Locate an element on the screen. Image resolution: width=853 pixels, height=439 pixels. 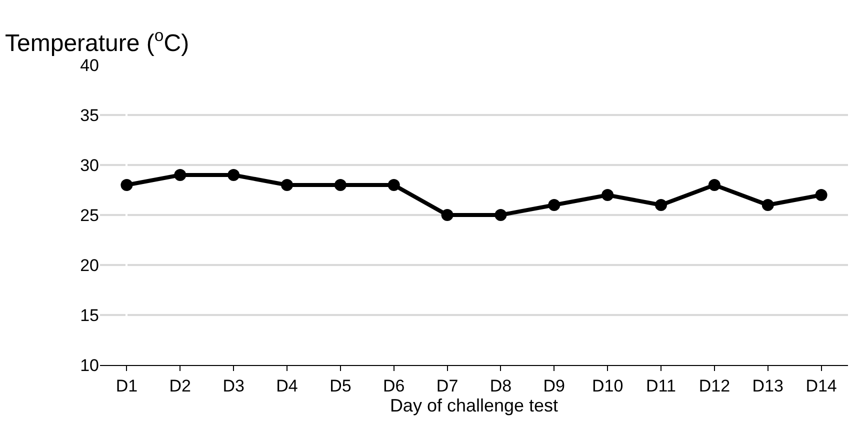
x-tick-label: D1 is located at coordinates (127, 386).